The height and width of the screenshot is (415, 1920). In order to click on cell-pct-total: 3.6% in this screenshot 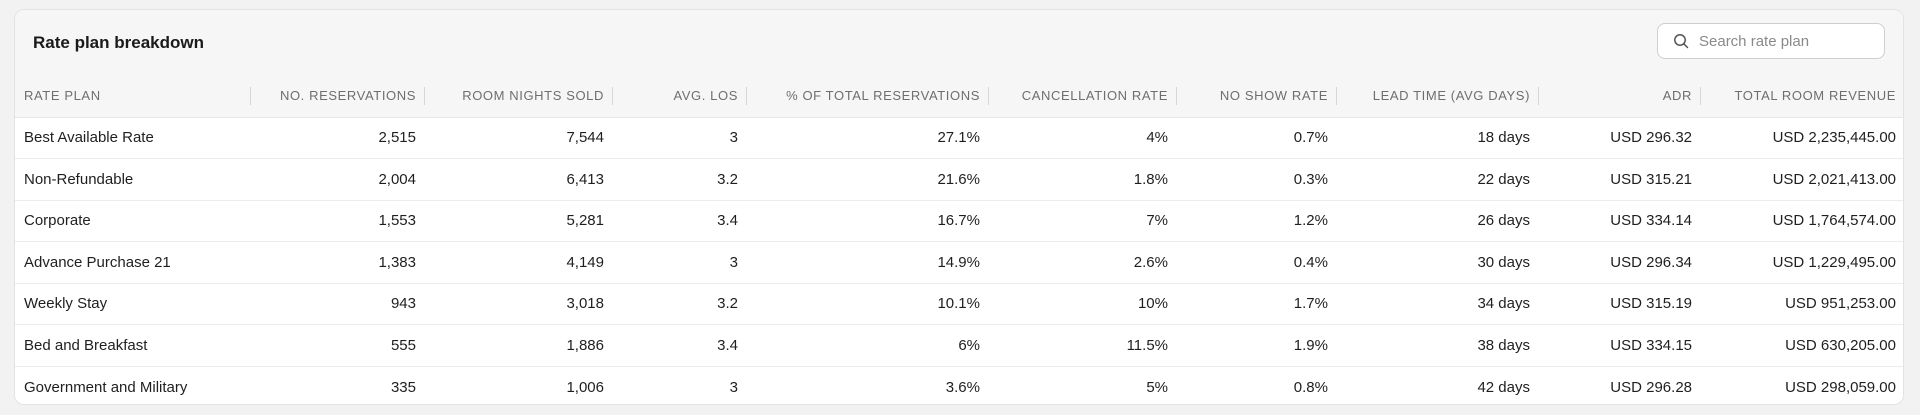, I will do `click(962, 387)`.